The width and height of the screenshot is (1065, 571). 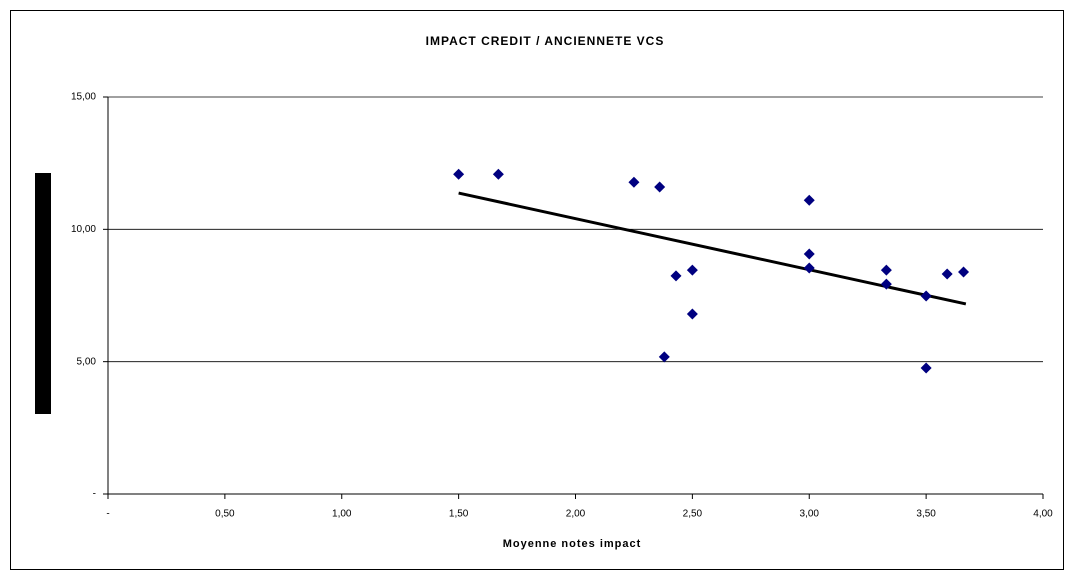 What do you see at coordinates (342, 514) in the screenshot?
I see `x-tick-label: 1,00` at bounding box center [342, 514].